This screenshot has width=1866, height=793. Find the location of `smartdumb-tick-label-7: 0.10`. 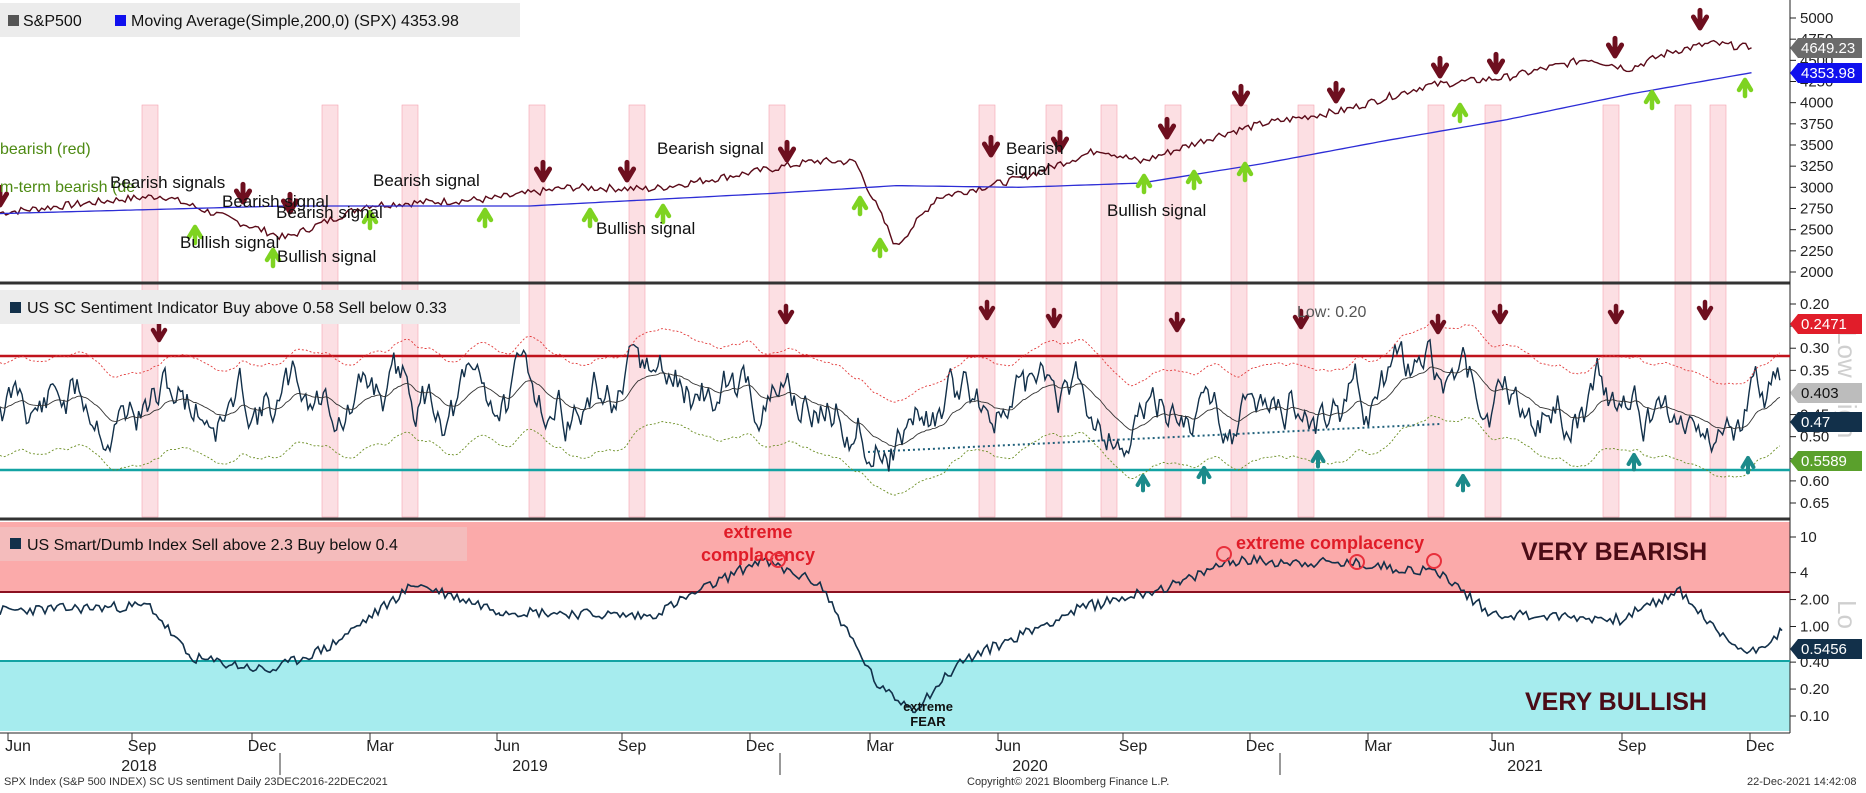

smartdumb-tick-label-7: 0.10 is located at coordinates (1814, 716).